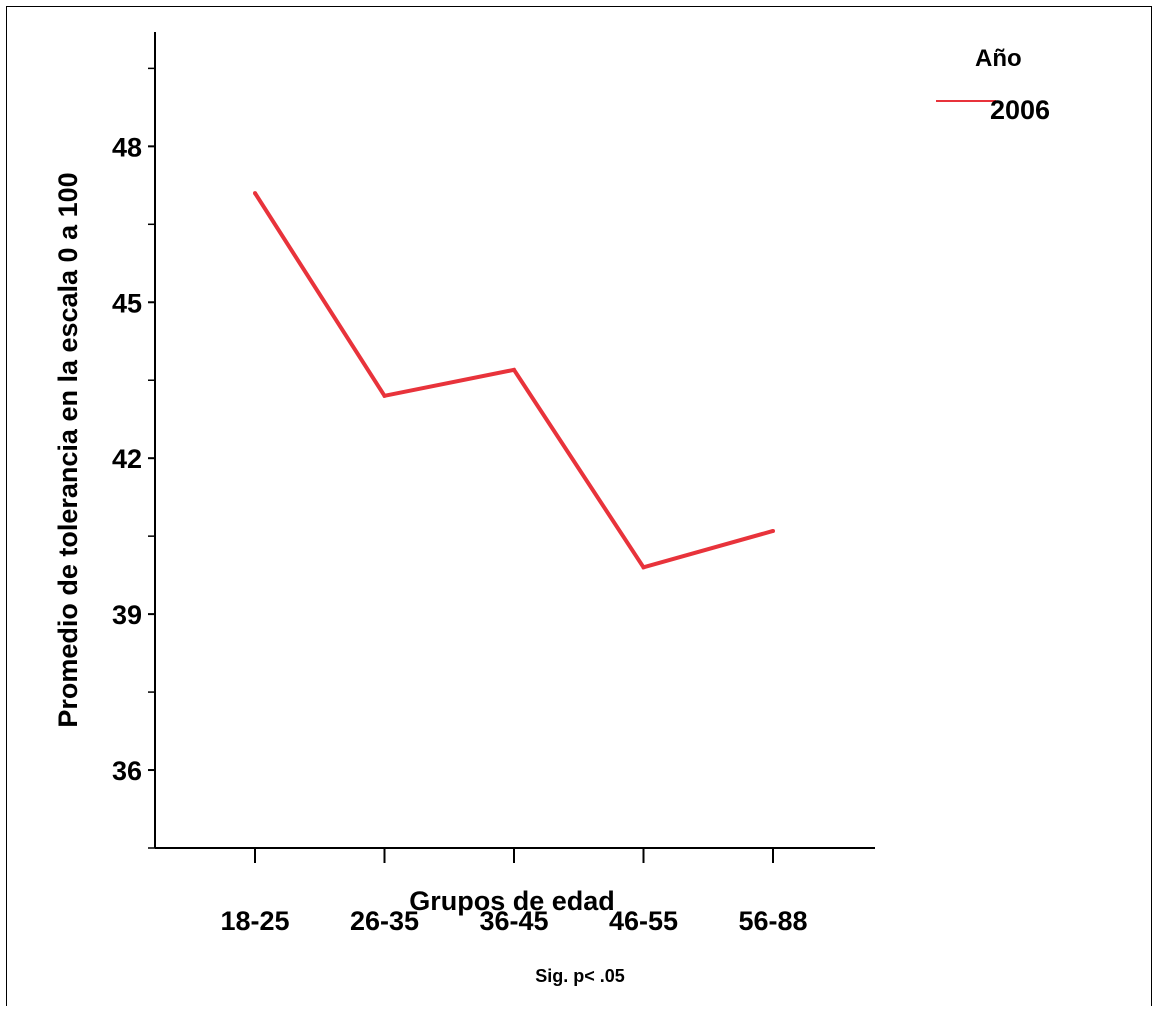  Describe the element at coordinates (772, 921) in the screenshot. I see `x-tick-label-56-88: 56-88` at that location.